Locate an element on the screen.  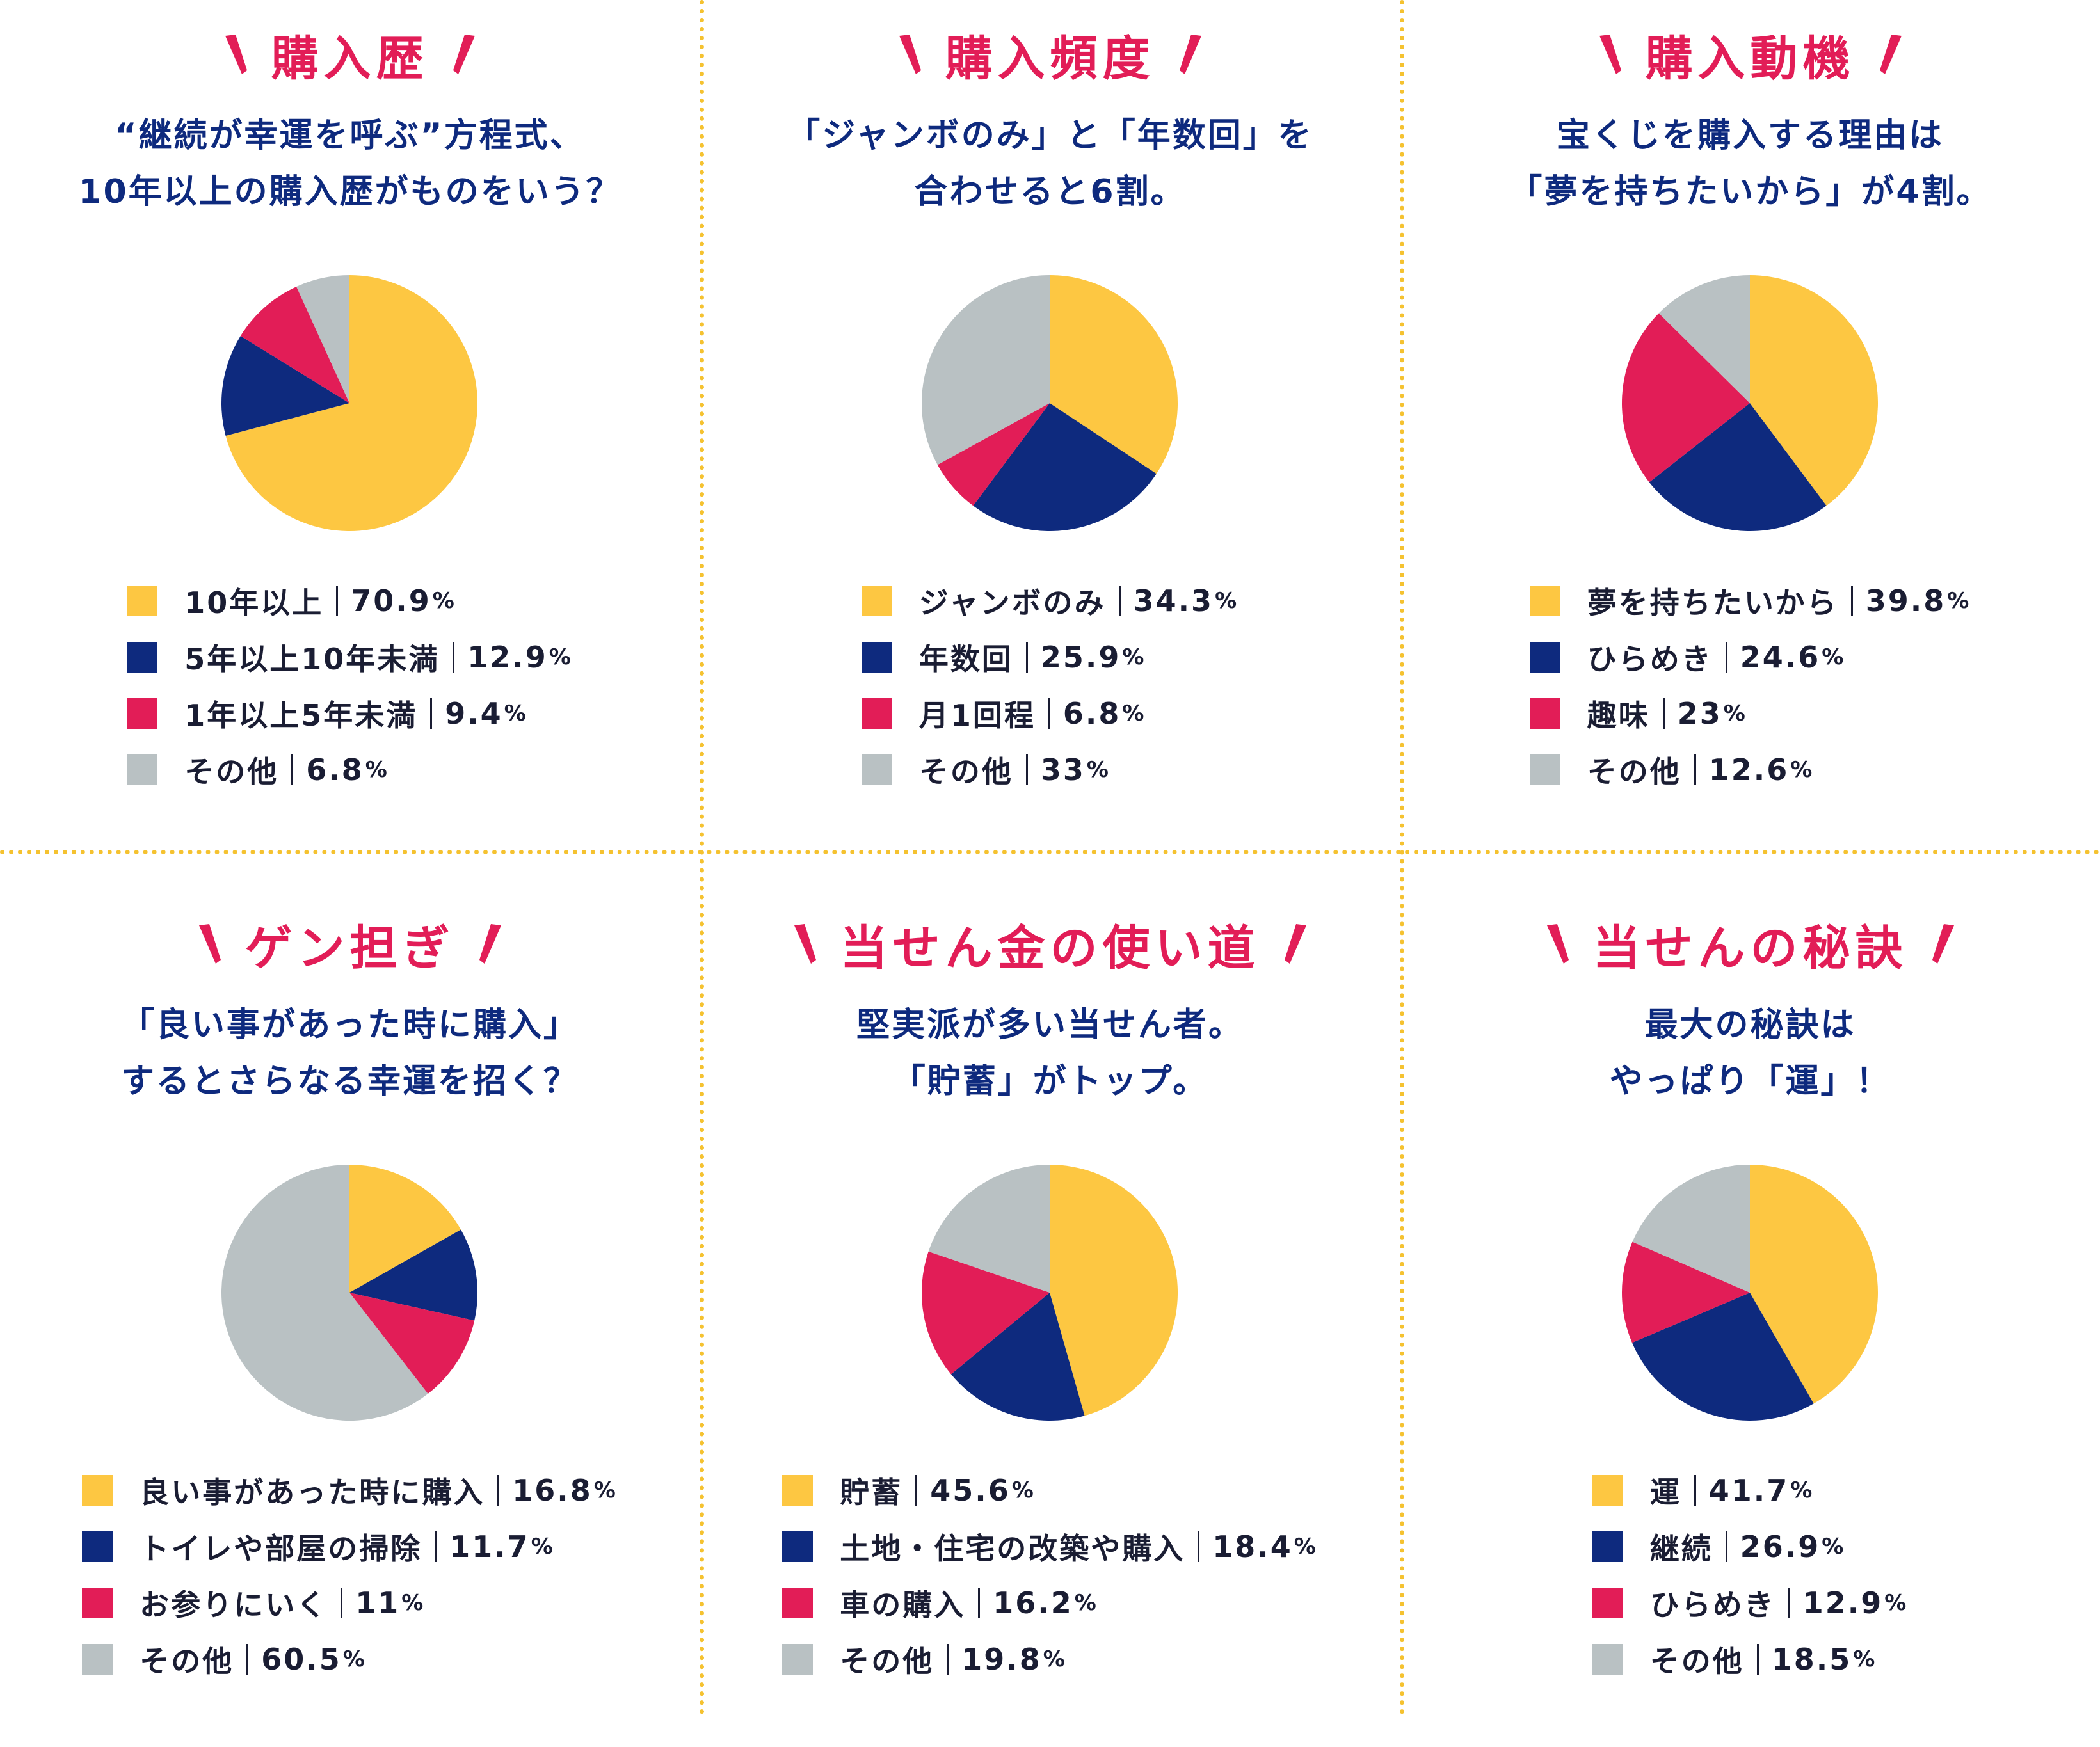
legend-label: 5年以上10年未満 is located at coordinates (312, 659).